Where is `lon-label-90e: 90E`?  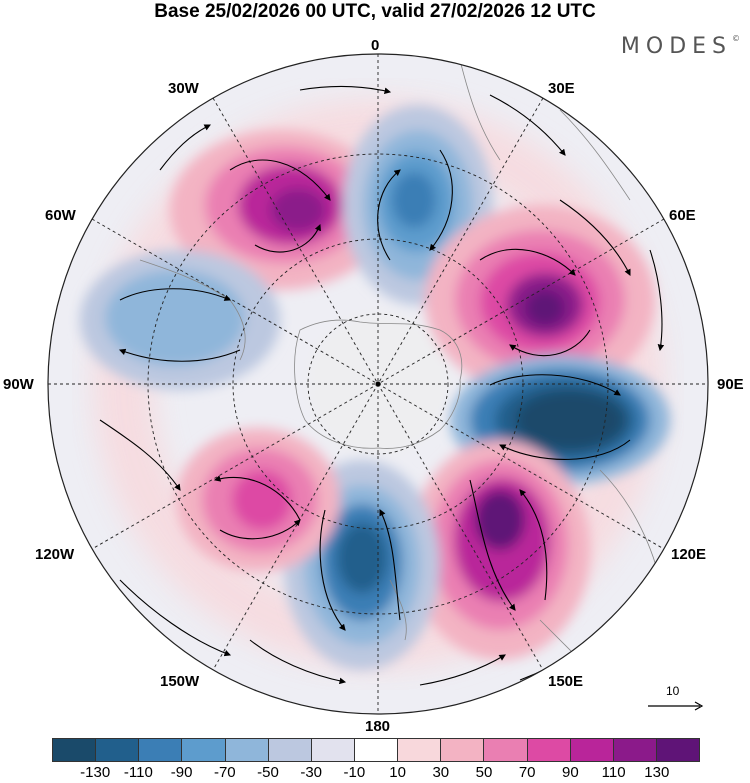 lon-label-90e: 90E is located at coordinates (730, 384).